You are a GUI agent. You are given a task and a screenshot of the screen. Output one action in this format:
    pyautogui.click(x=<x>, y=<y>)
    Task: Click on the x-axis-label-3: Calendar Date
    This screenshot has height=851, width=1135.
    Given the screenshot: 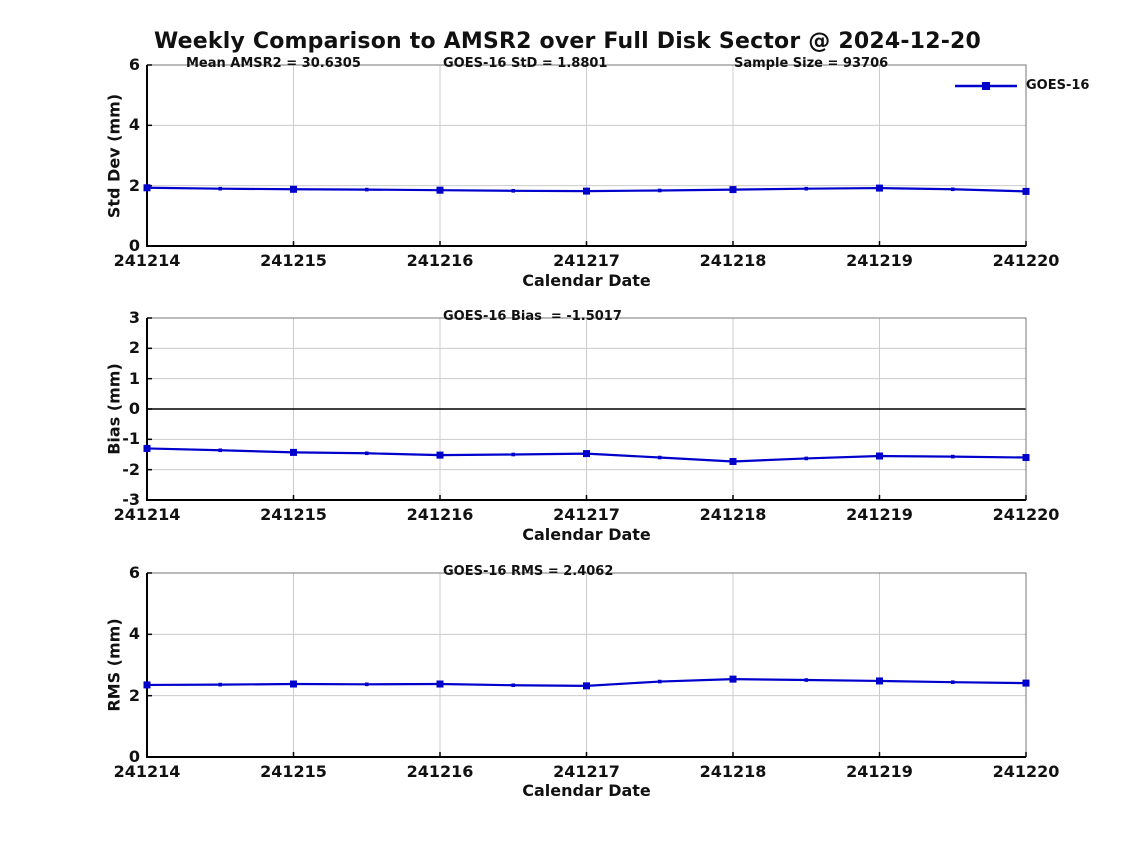 What is the action you would take?
    pyautogui.click(x=586, y=790)
    